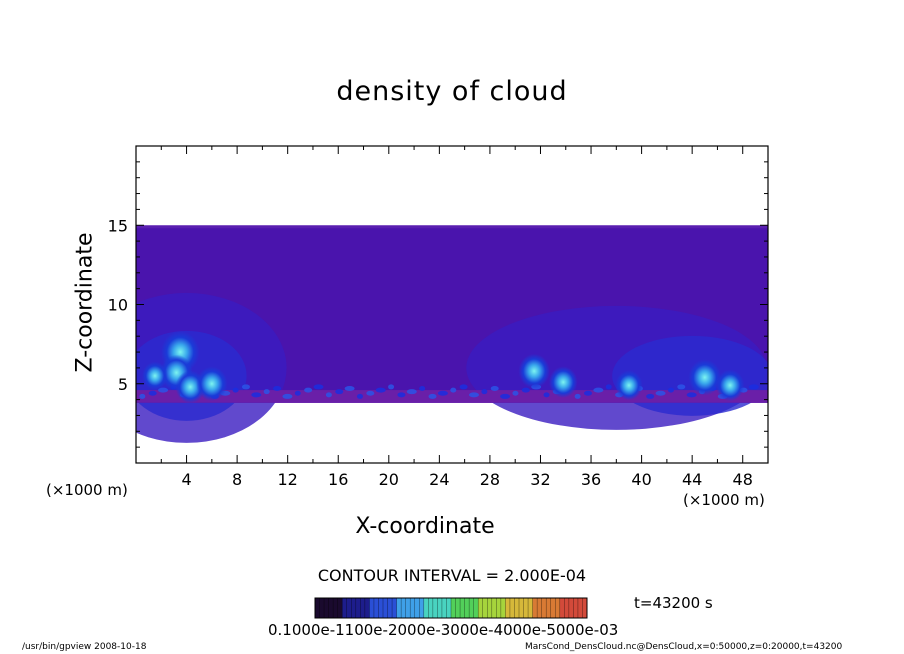 This screenshot has width=904, height=654. Describe the element at coordinates (490, 479) in the screenshot. I see `x-tick-label: 28` at that location.